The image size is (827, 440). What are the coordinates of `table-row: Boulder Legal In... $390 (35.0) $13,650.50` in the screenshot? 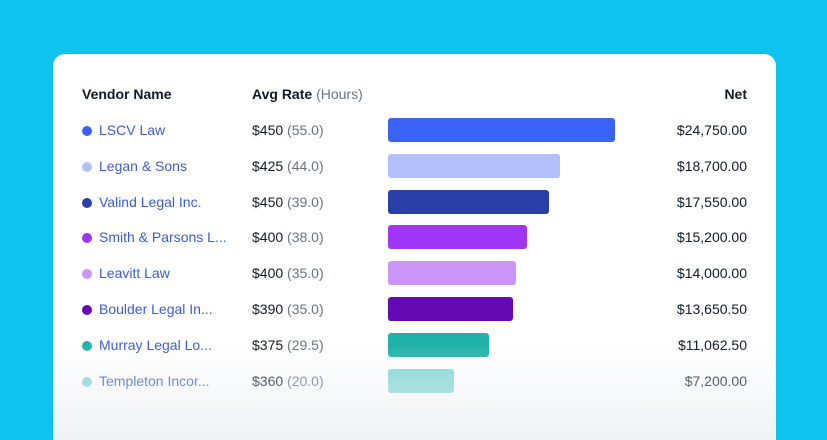 It's located at (414, 314).